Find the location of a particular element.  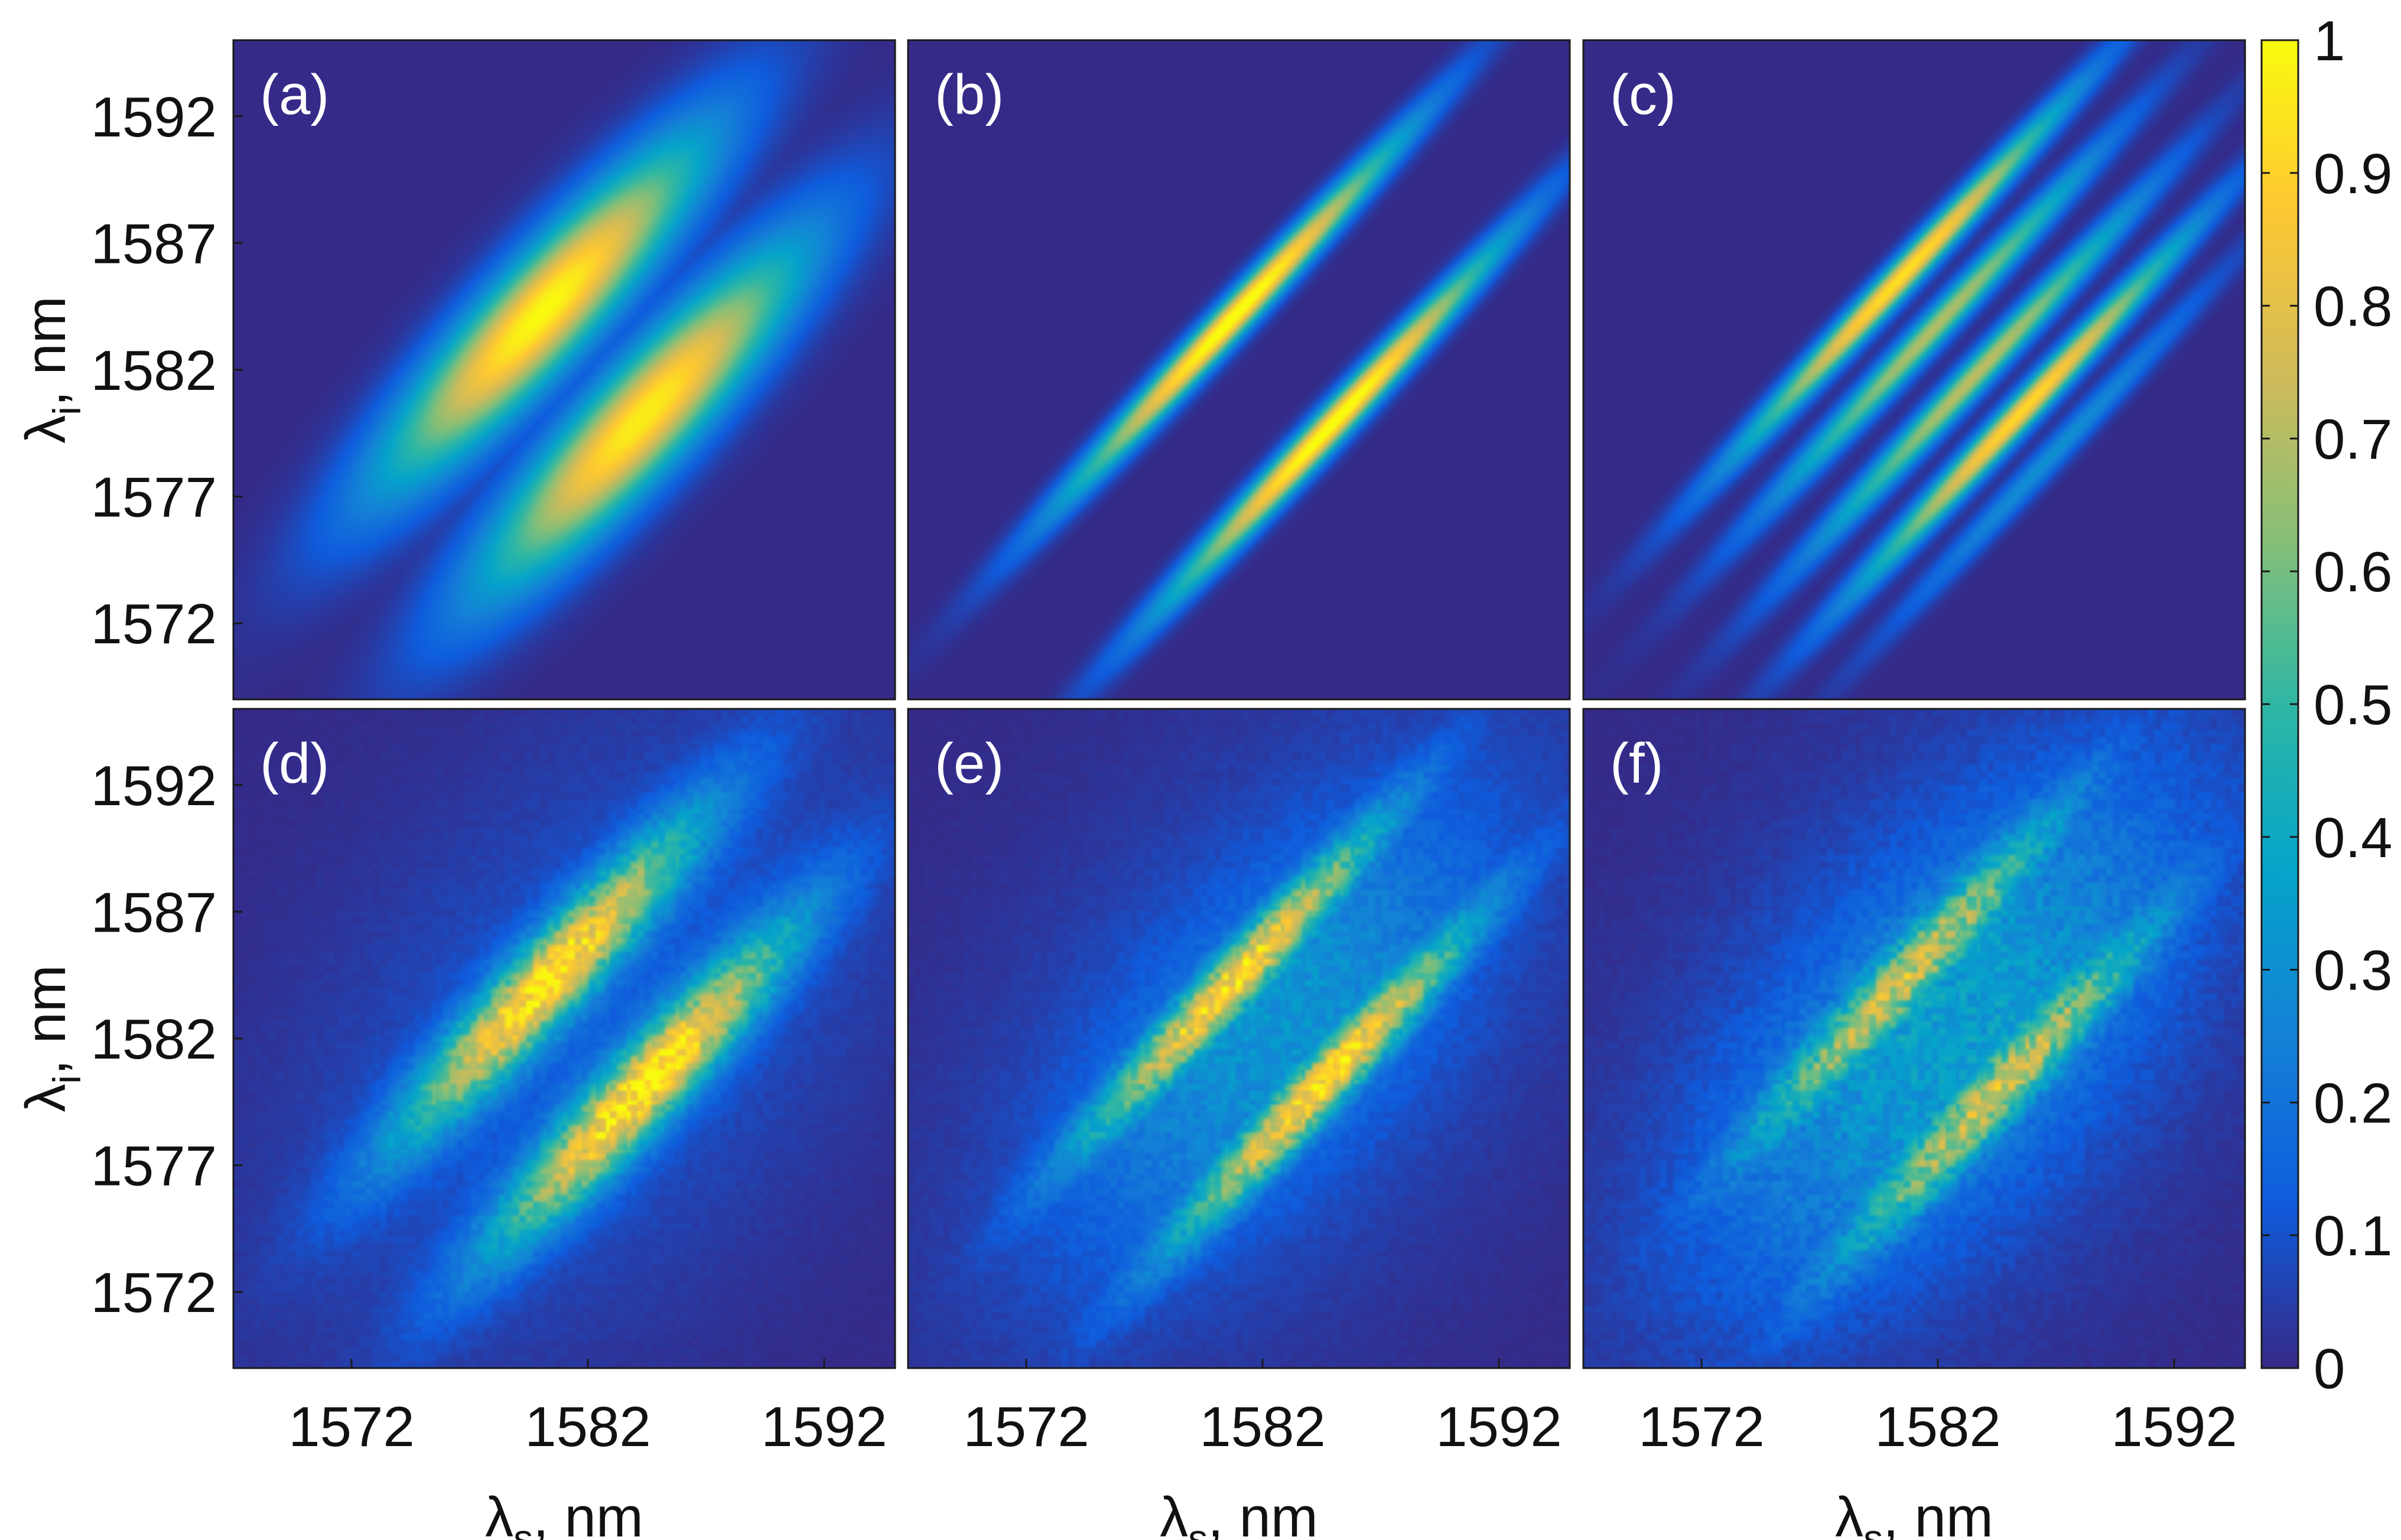

panel-label: (b) is located at coordinates (970, 94).